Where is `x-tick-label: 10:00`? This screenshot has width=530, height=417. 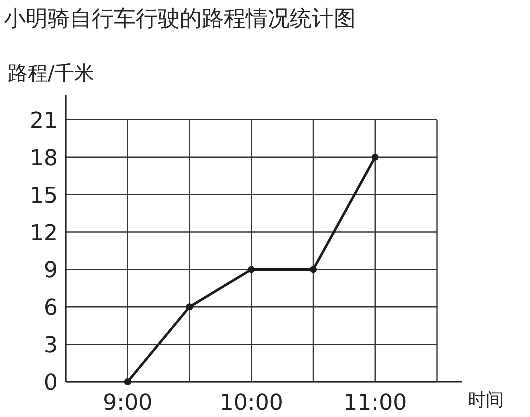 x-tick-label: 10:00 is located at coordinates (252, 403).